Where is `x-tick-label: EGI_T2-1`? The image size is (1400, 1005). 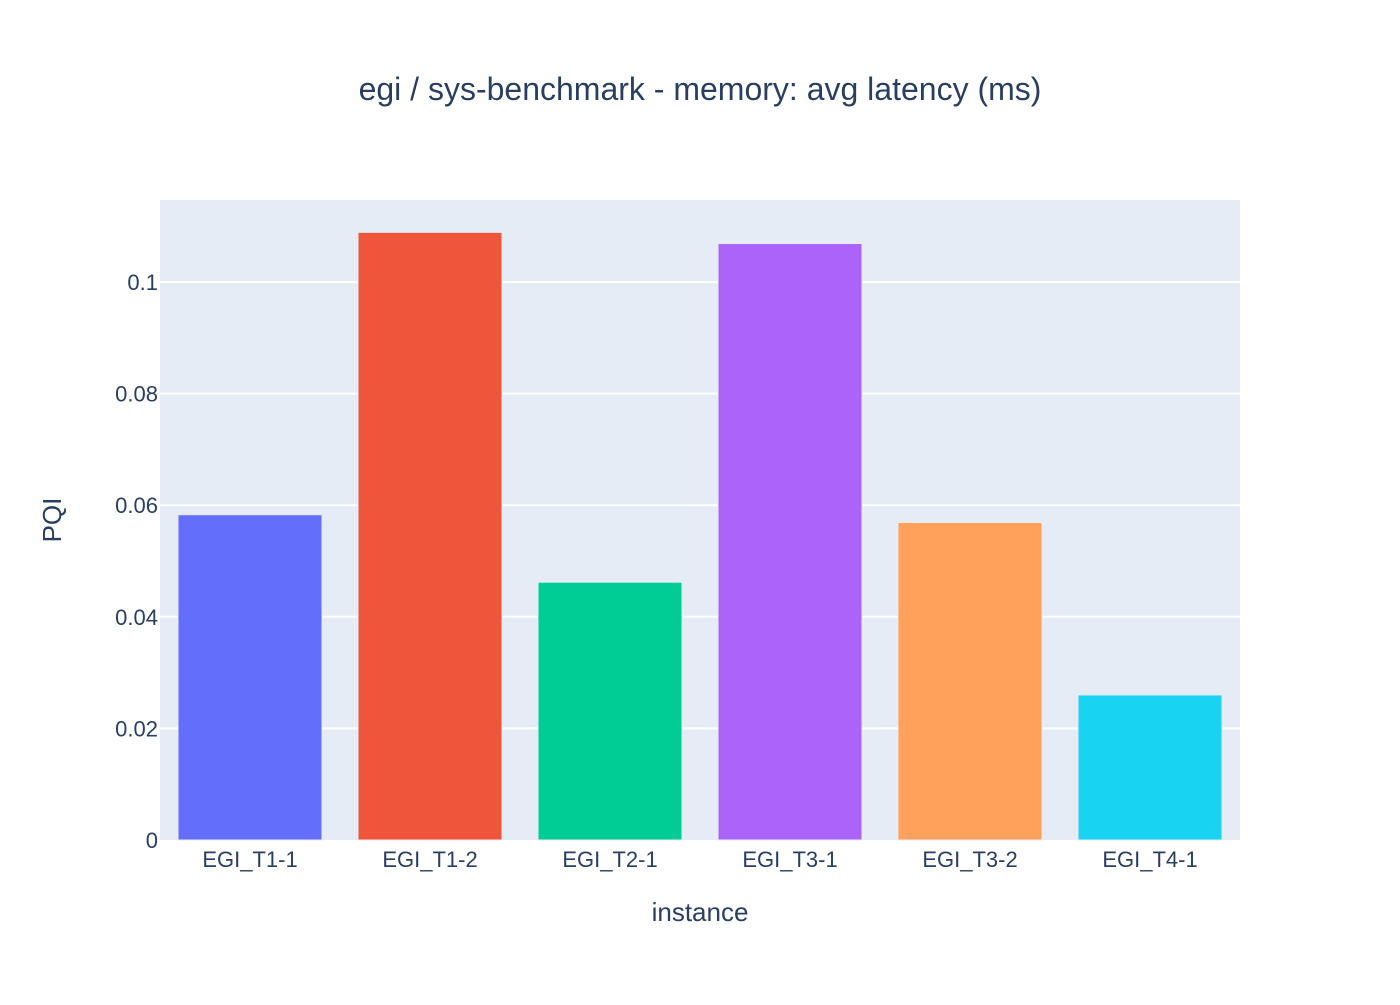 x-tick-label: EGI_T2-1 is located at coordinates (609, 859).